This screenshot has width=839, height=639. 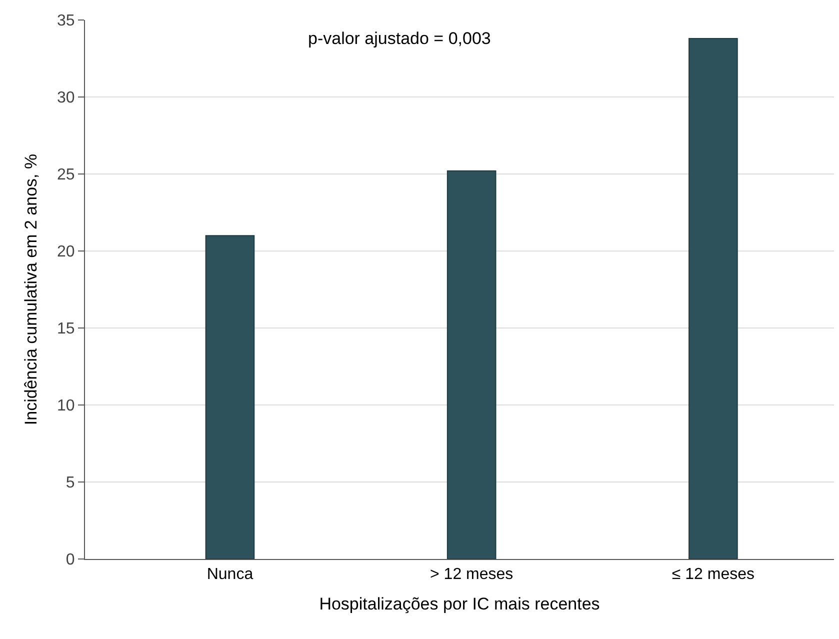 I want to click on y-tick-label: 30, so click(x=66, y=98).